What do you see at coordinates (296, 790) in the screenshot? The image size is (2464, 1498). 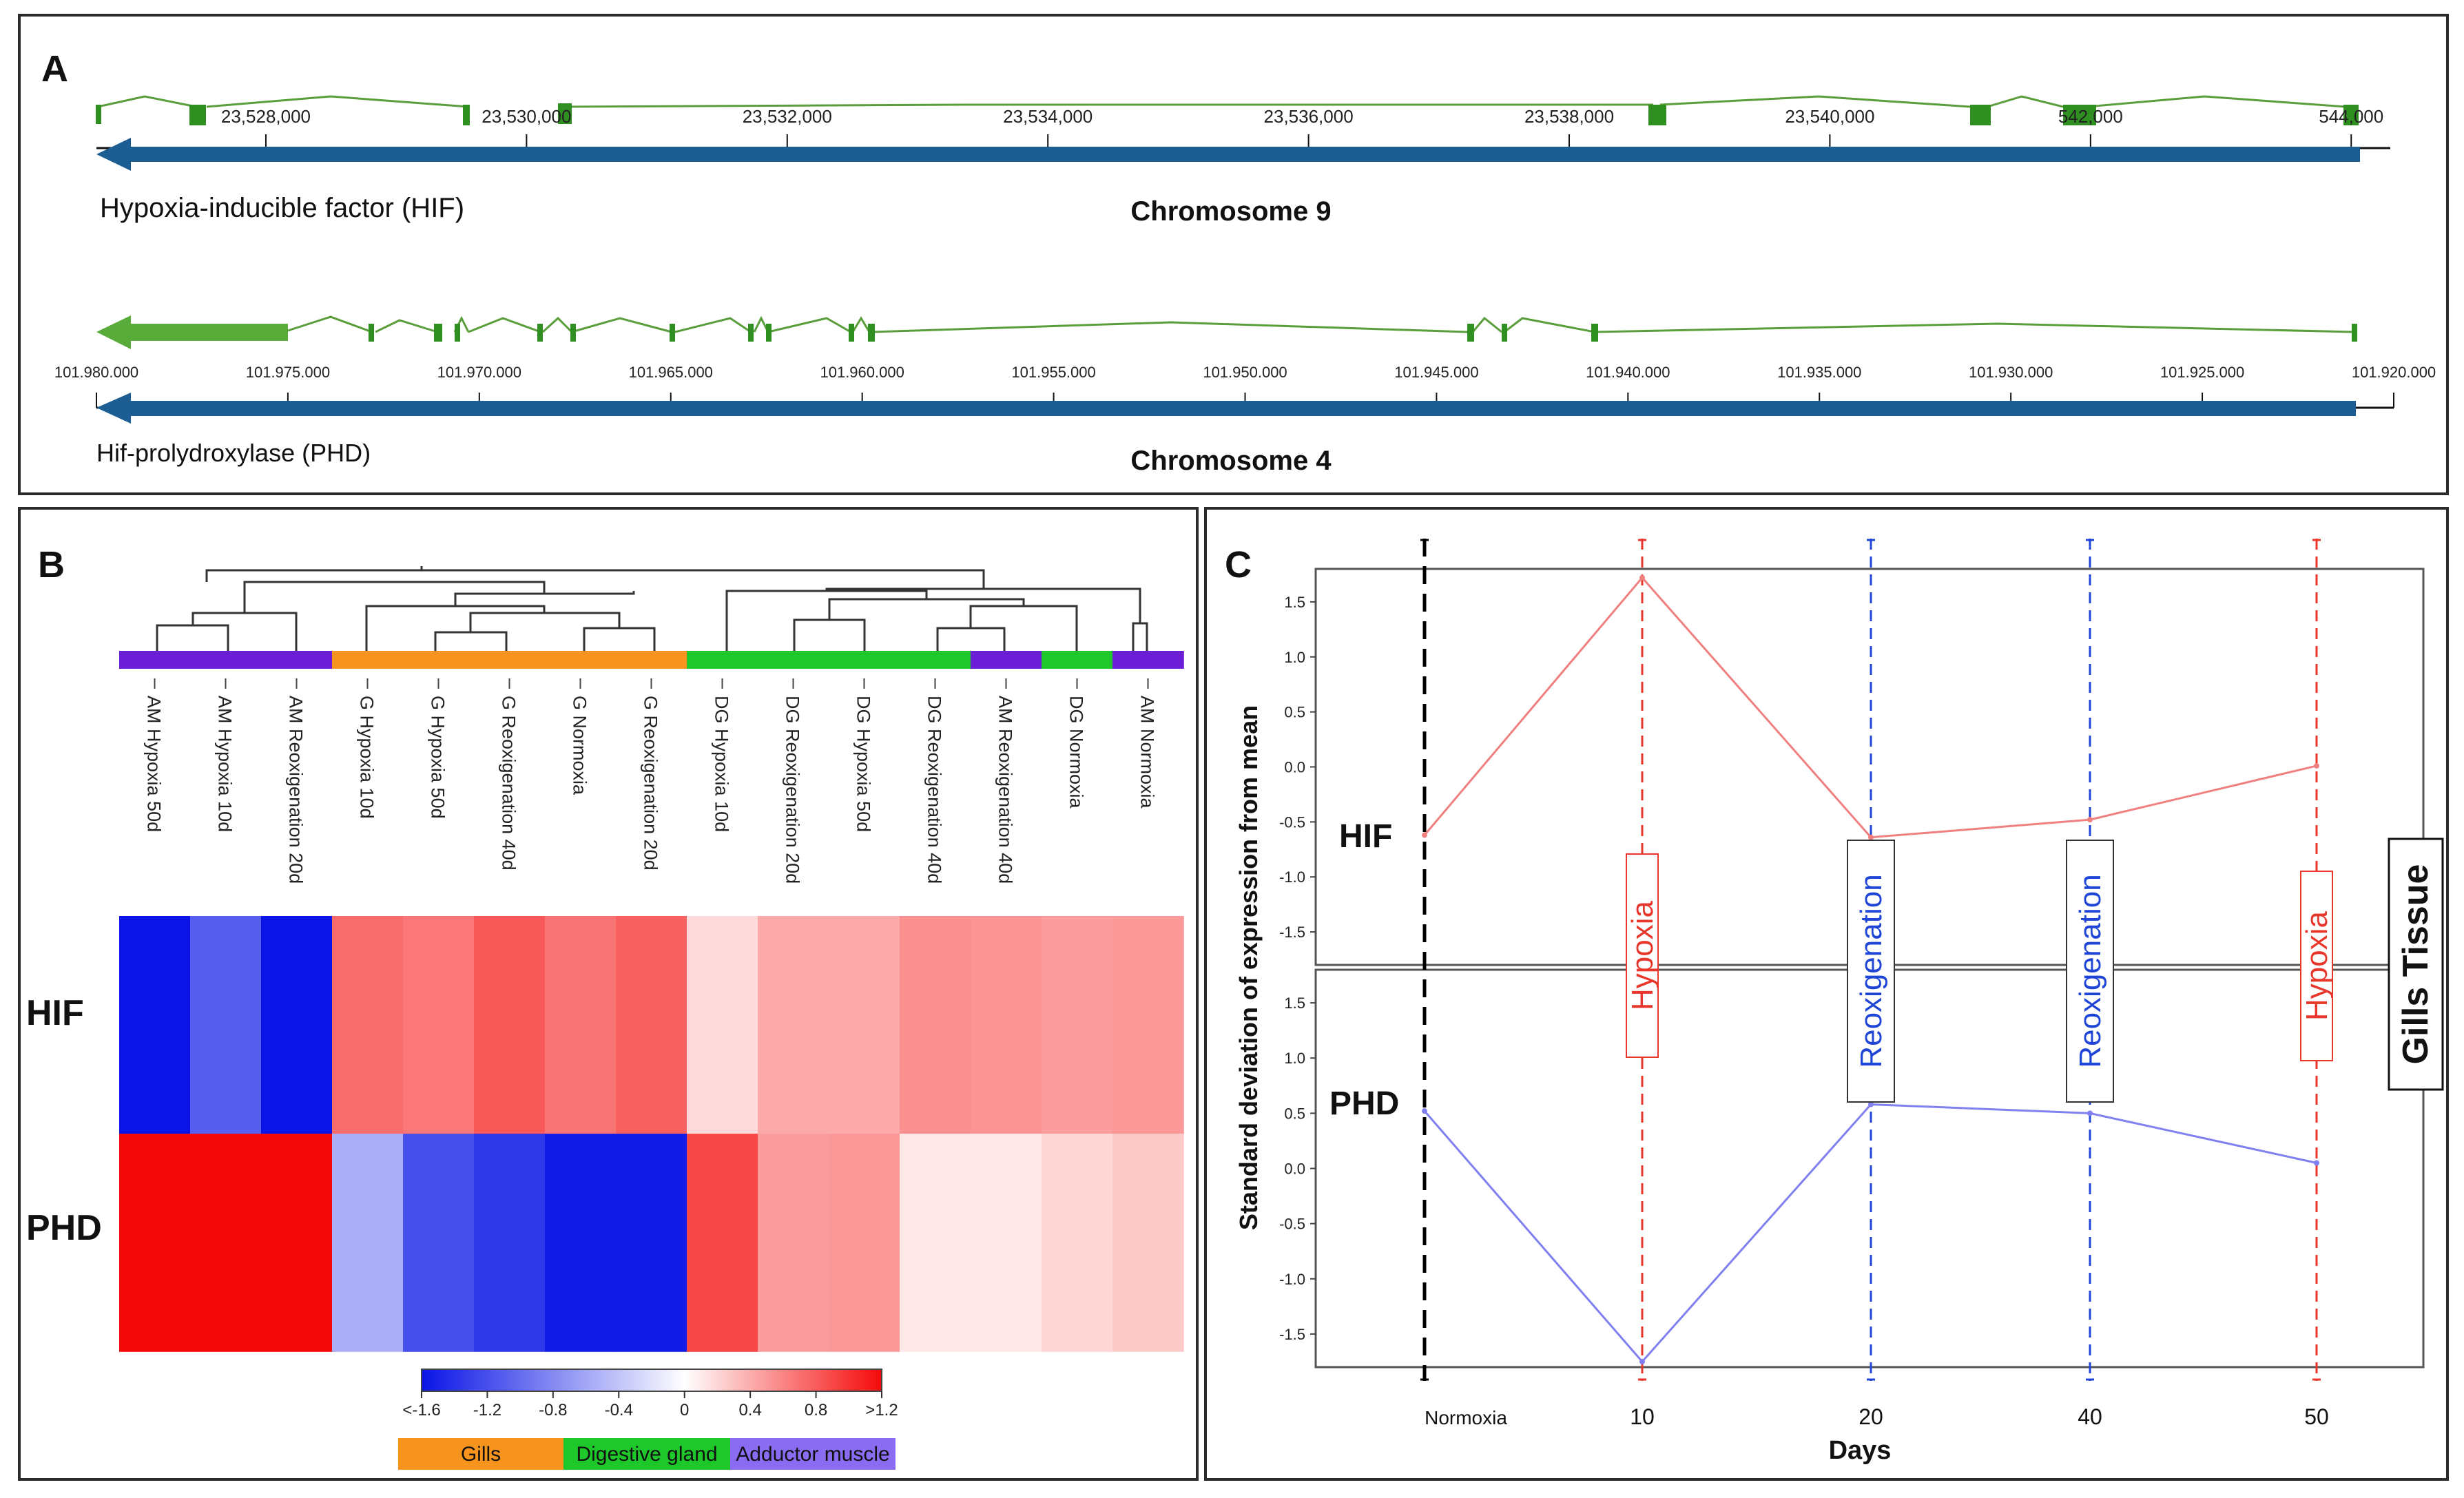 I see `heatmap-column-label: AM Reoxigenation 20d` at bounding box center [296, 790].